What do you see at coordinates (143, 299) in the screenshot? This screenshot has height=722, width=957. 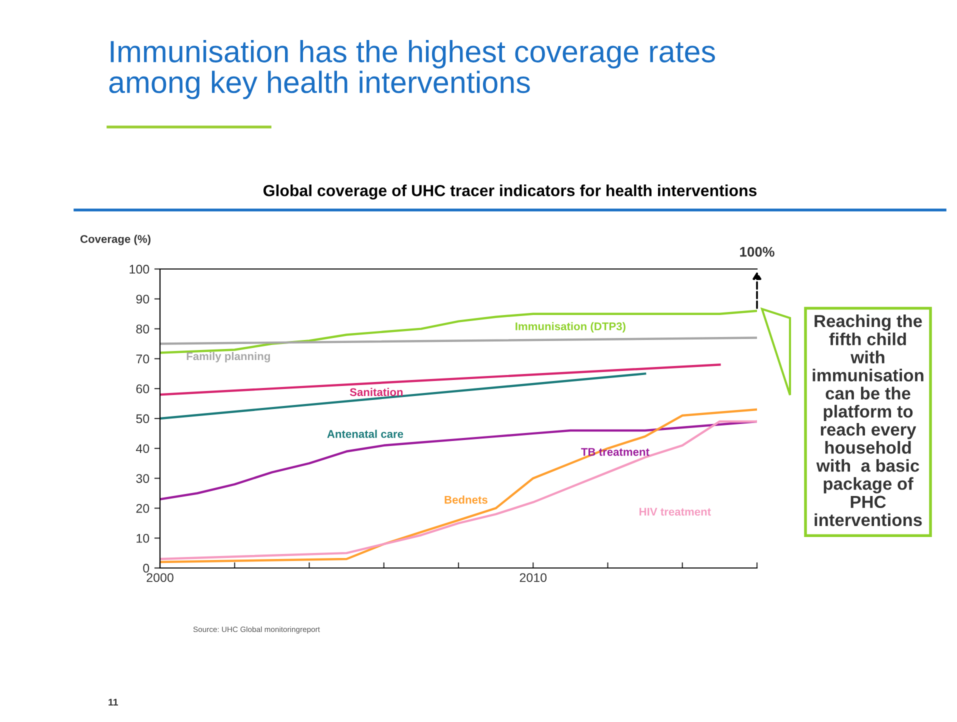 I see `y-tick-label: 90` at bounding box center [143, 299].